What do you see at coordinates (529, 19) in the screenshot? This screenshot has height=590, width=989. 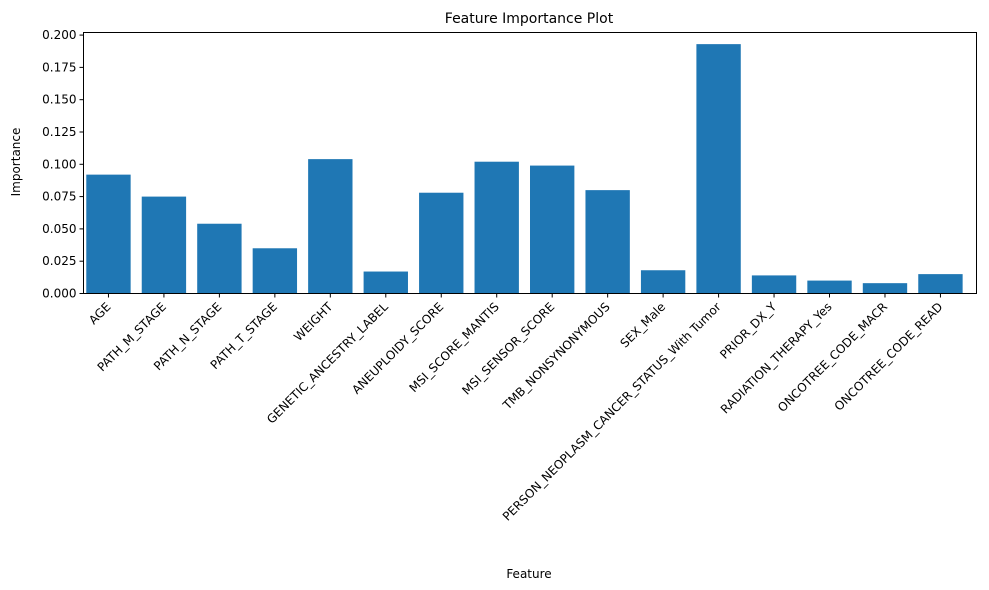 I see `chart-title: Feature Importance Plot` at bounding box center [529, 19].